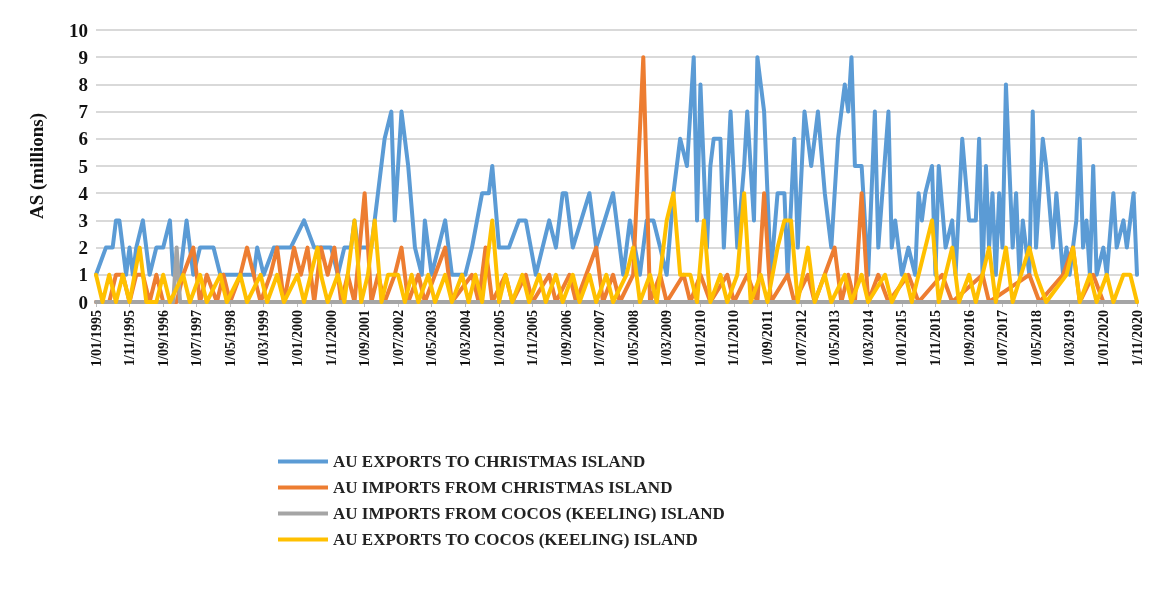 This screenshot has width=1155, height=599. Describe the element at coordinates (432, 338) in the screenshot. I see `x-tick-label: 1/05/2003` at that location.